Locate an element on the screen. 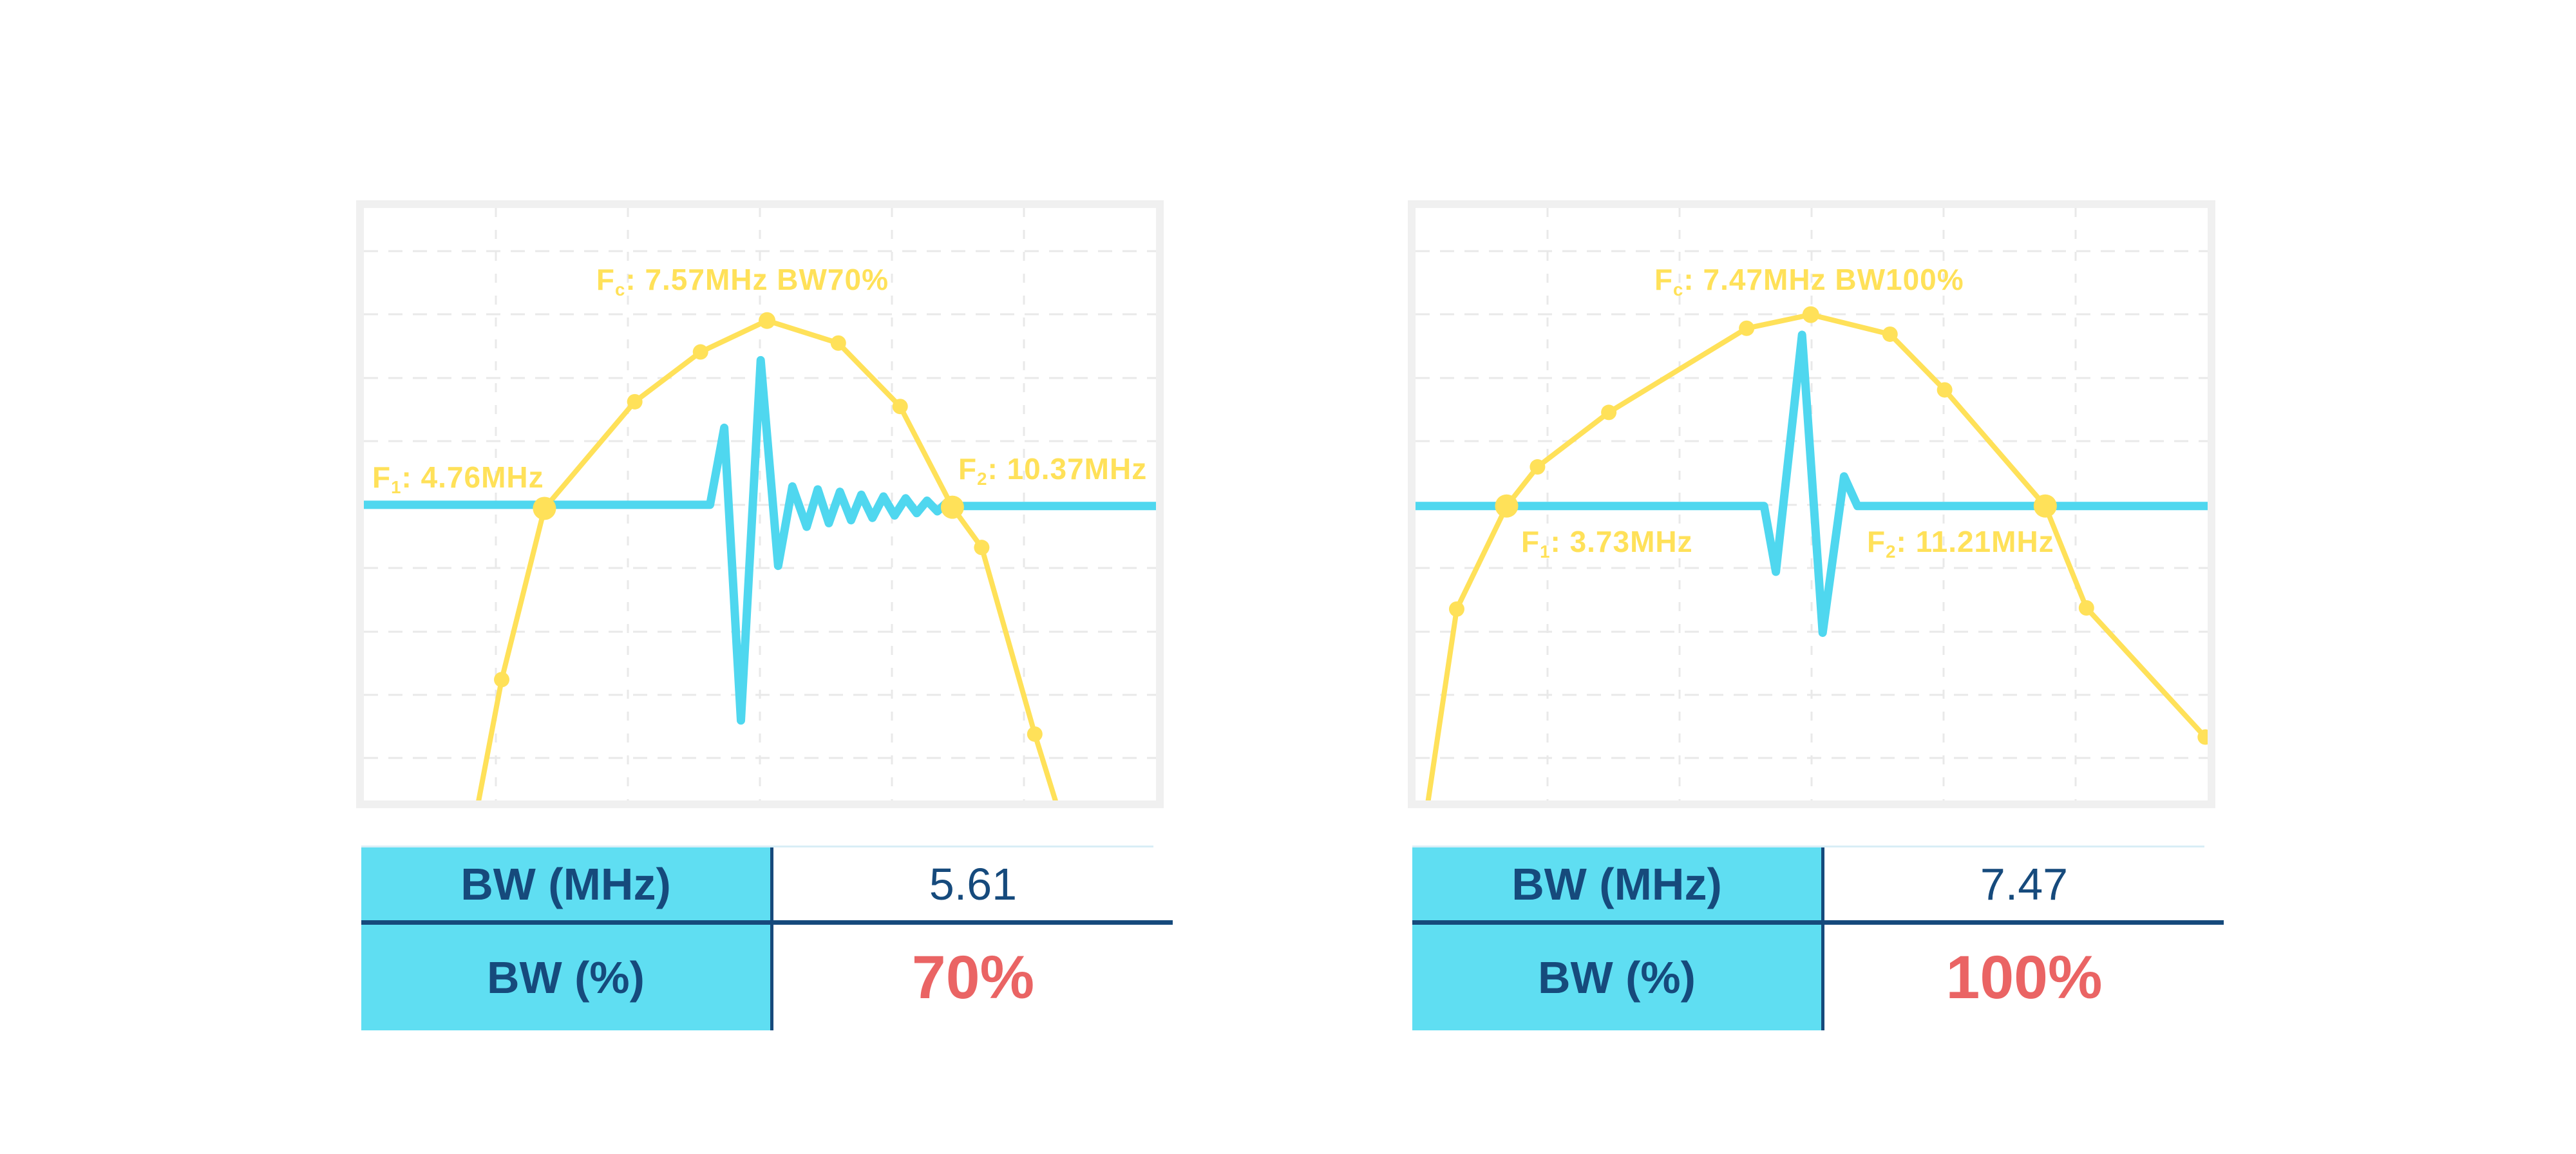 This screenshot has width=2576, height=1154. f2-frequency-label: F2: 11.21MHz is located at coordinates (1960, 543).